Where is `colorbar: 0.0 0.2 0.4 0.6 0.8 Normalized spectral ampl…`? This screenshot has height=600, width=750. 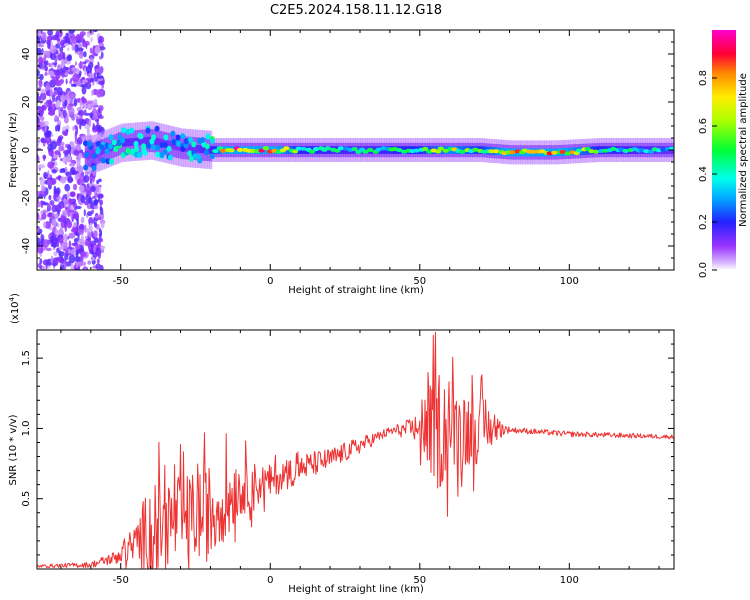 colorbar: 0.0 0.2 0.4 0.6 0.8 Normalized spectral ampl… is located at coordinates (723, 154).